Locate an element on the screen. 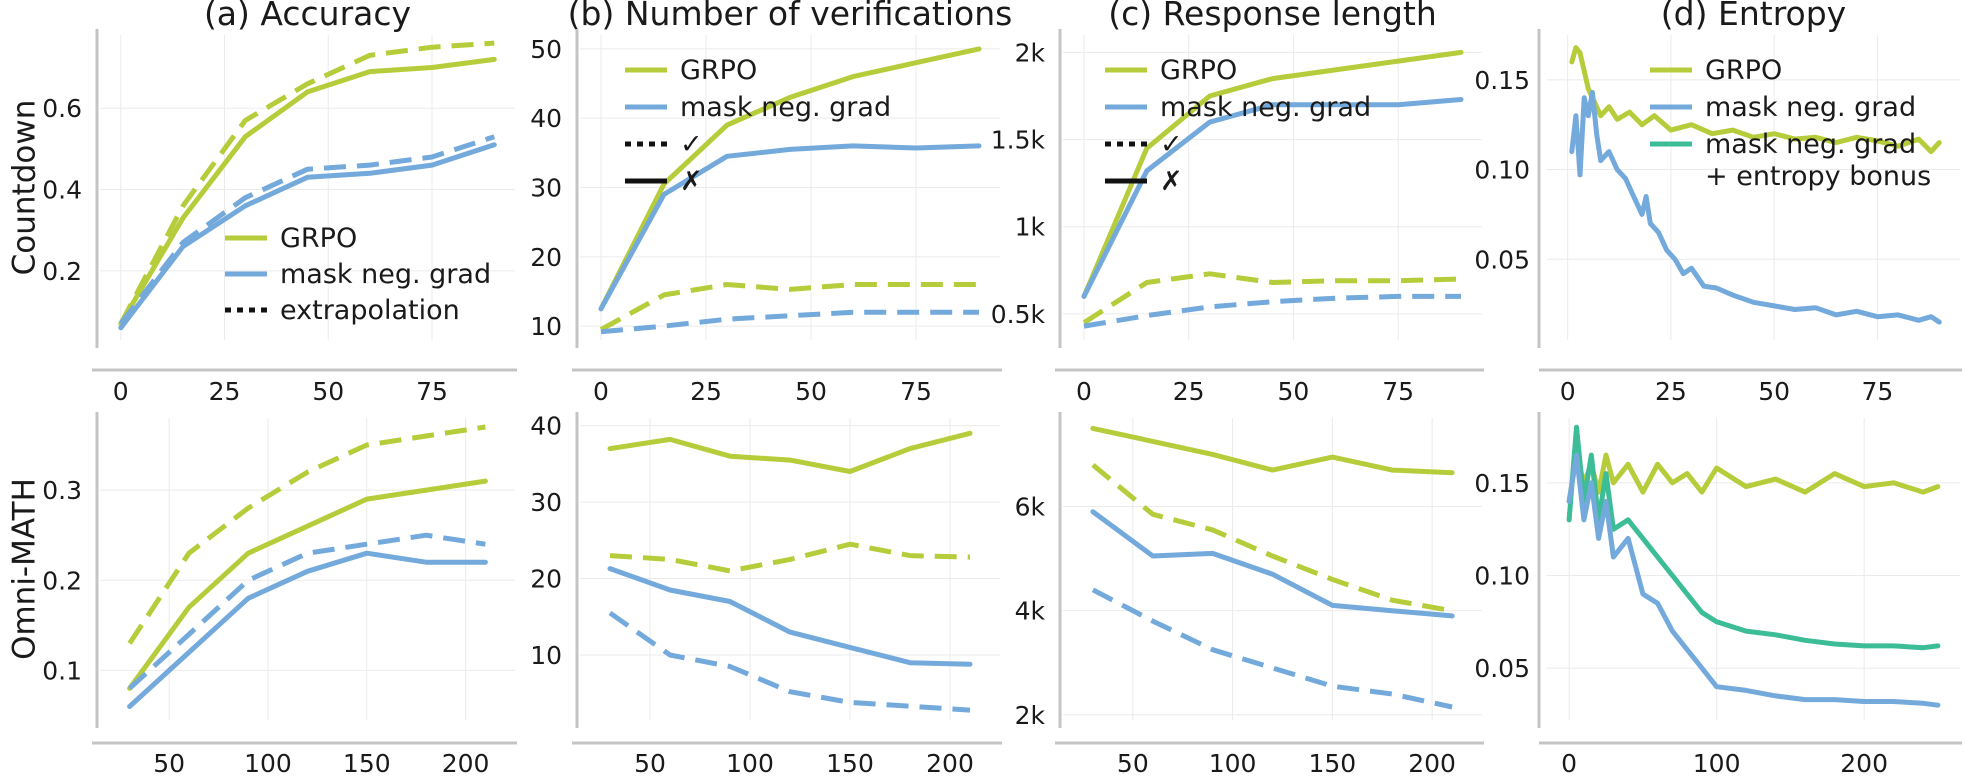  panel-title-b-number-of-verifications: (b) Number of verifications is located at coordinates (790, 16).